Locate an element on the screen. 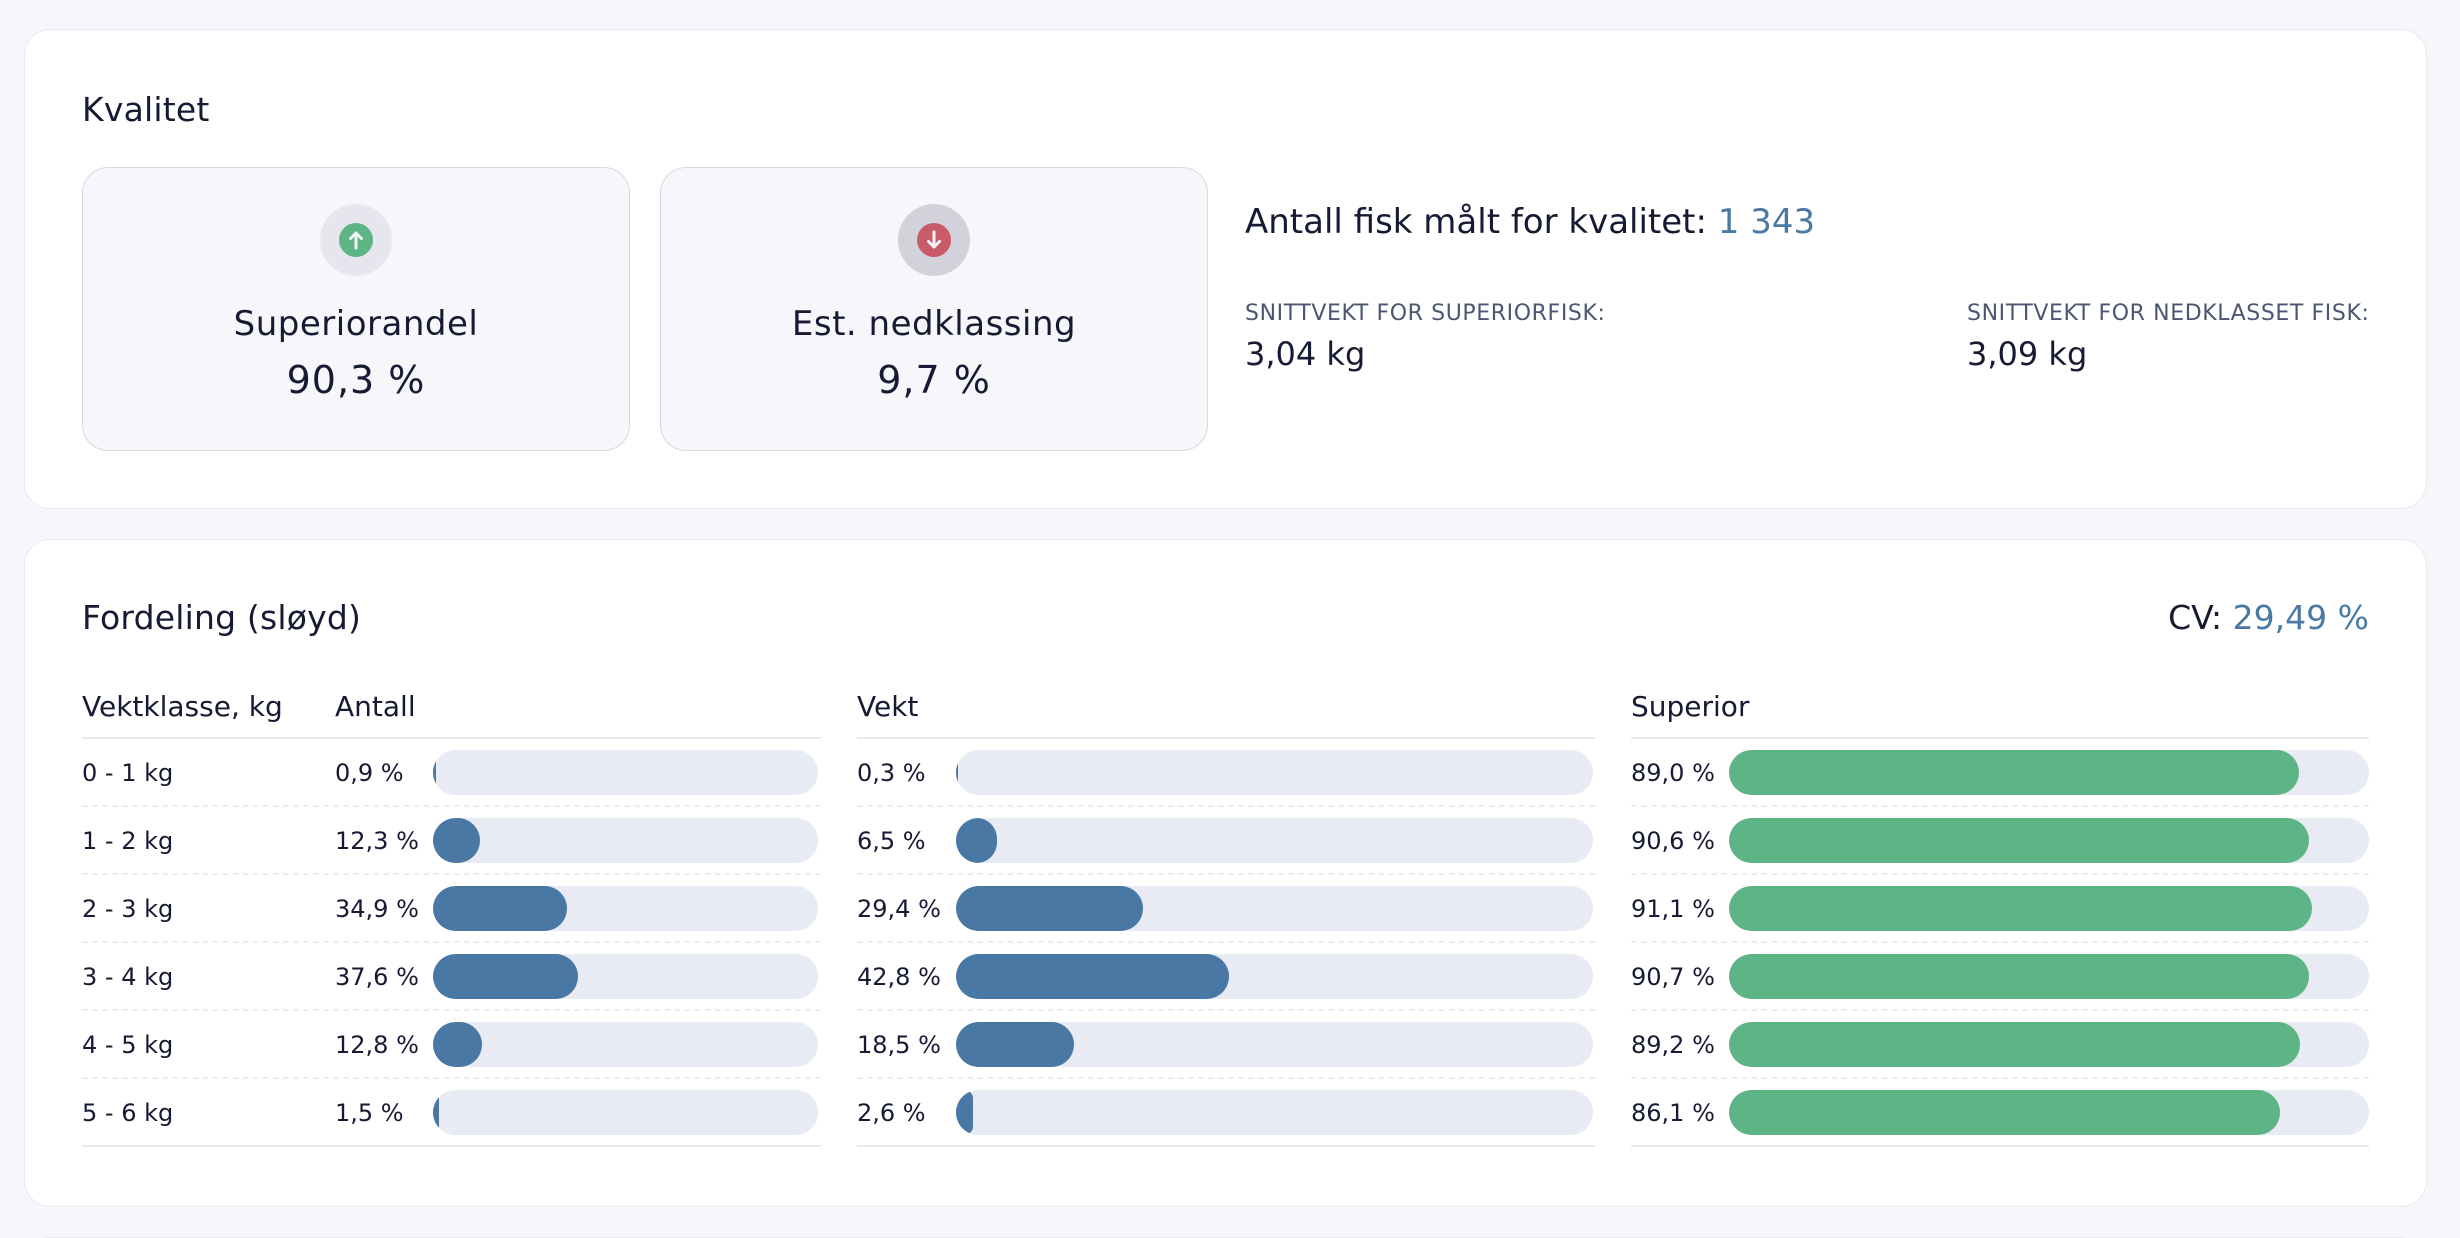  superior-percent-label: 86,1 % is located at coordinates (1673, 1113).